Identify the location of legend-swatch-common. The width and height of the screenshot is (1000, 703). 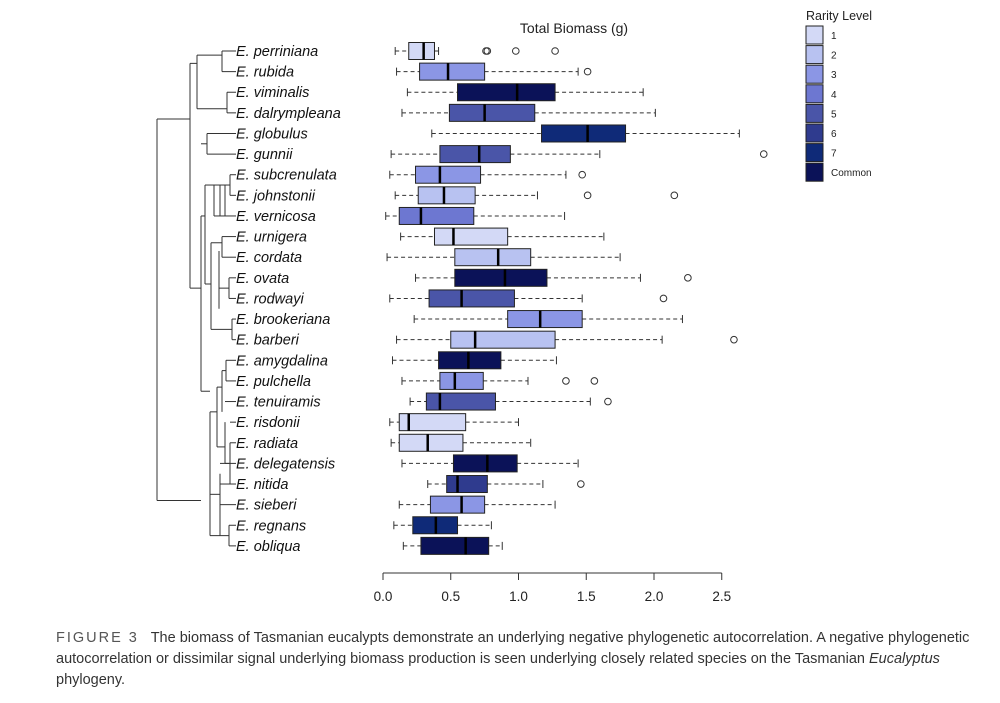
(814, 172).